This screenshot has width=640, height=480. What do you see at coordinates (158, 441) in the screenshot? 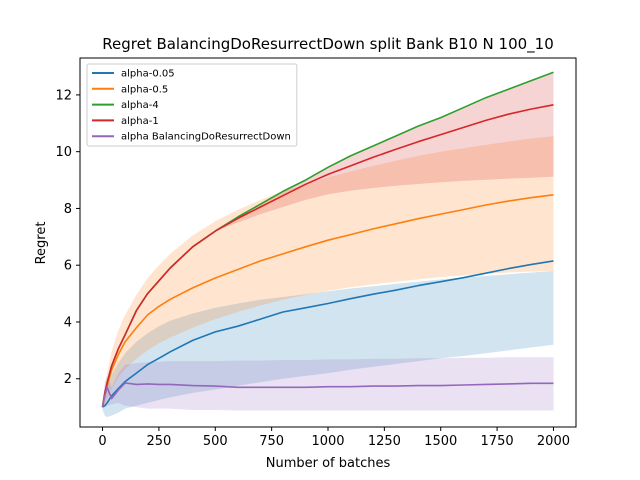
I see `x-tick-label: 250` at bounding box center [158, 441].